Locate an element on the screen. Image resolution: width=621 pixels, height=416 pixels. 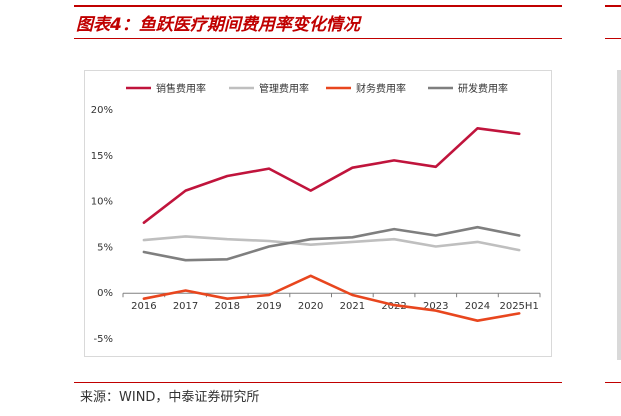
y-axis-ticks: 20% 15% 10% 5% 0% -5% is located at coordinates (102, 225).